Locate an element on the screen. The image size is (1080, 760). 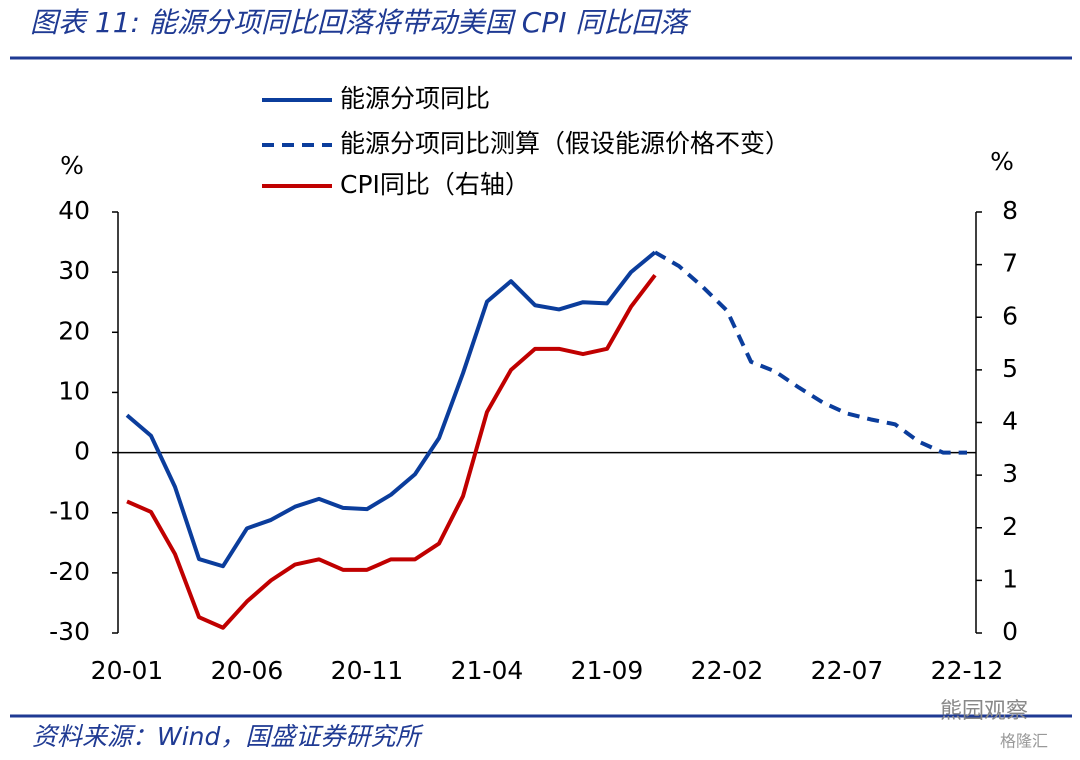
y2-tick-label: 6 is located at coordinates (1010, 315).